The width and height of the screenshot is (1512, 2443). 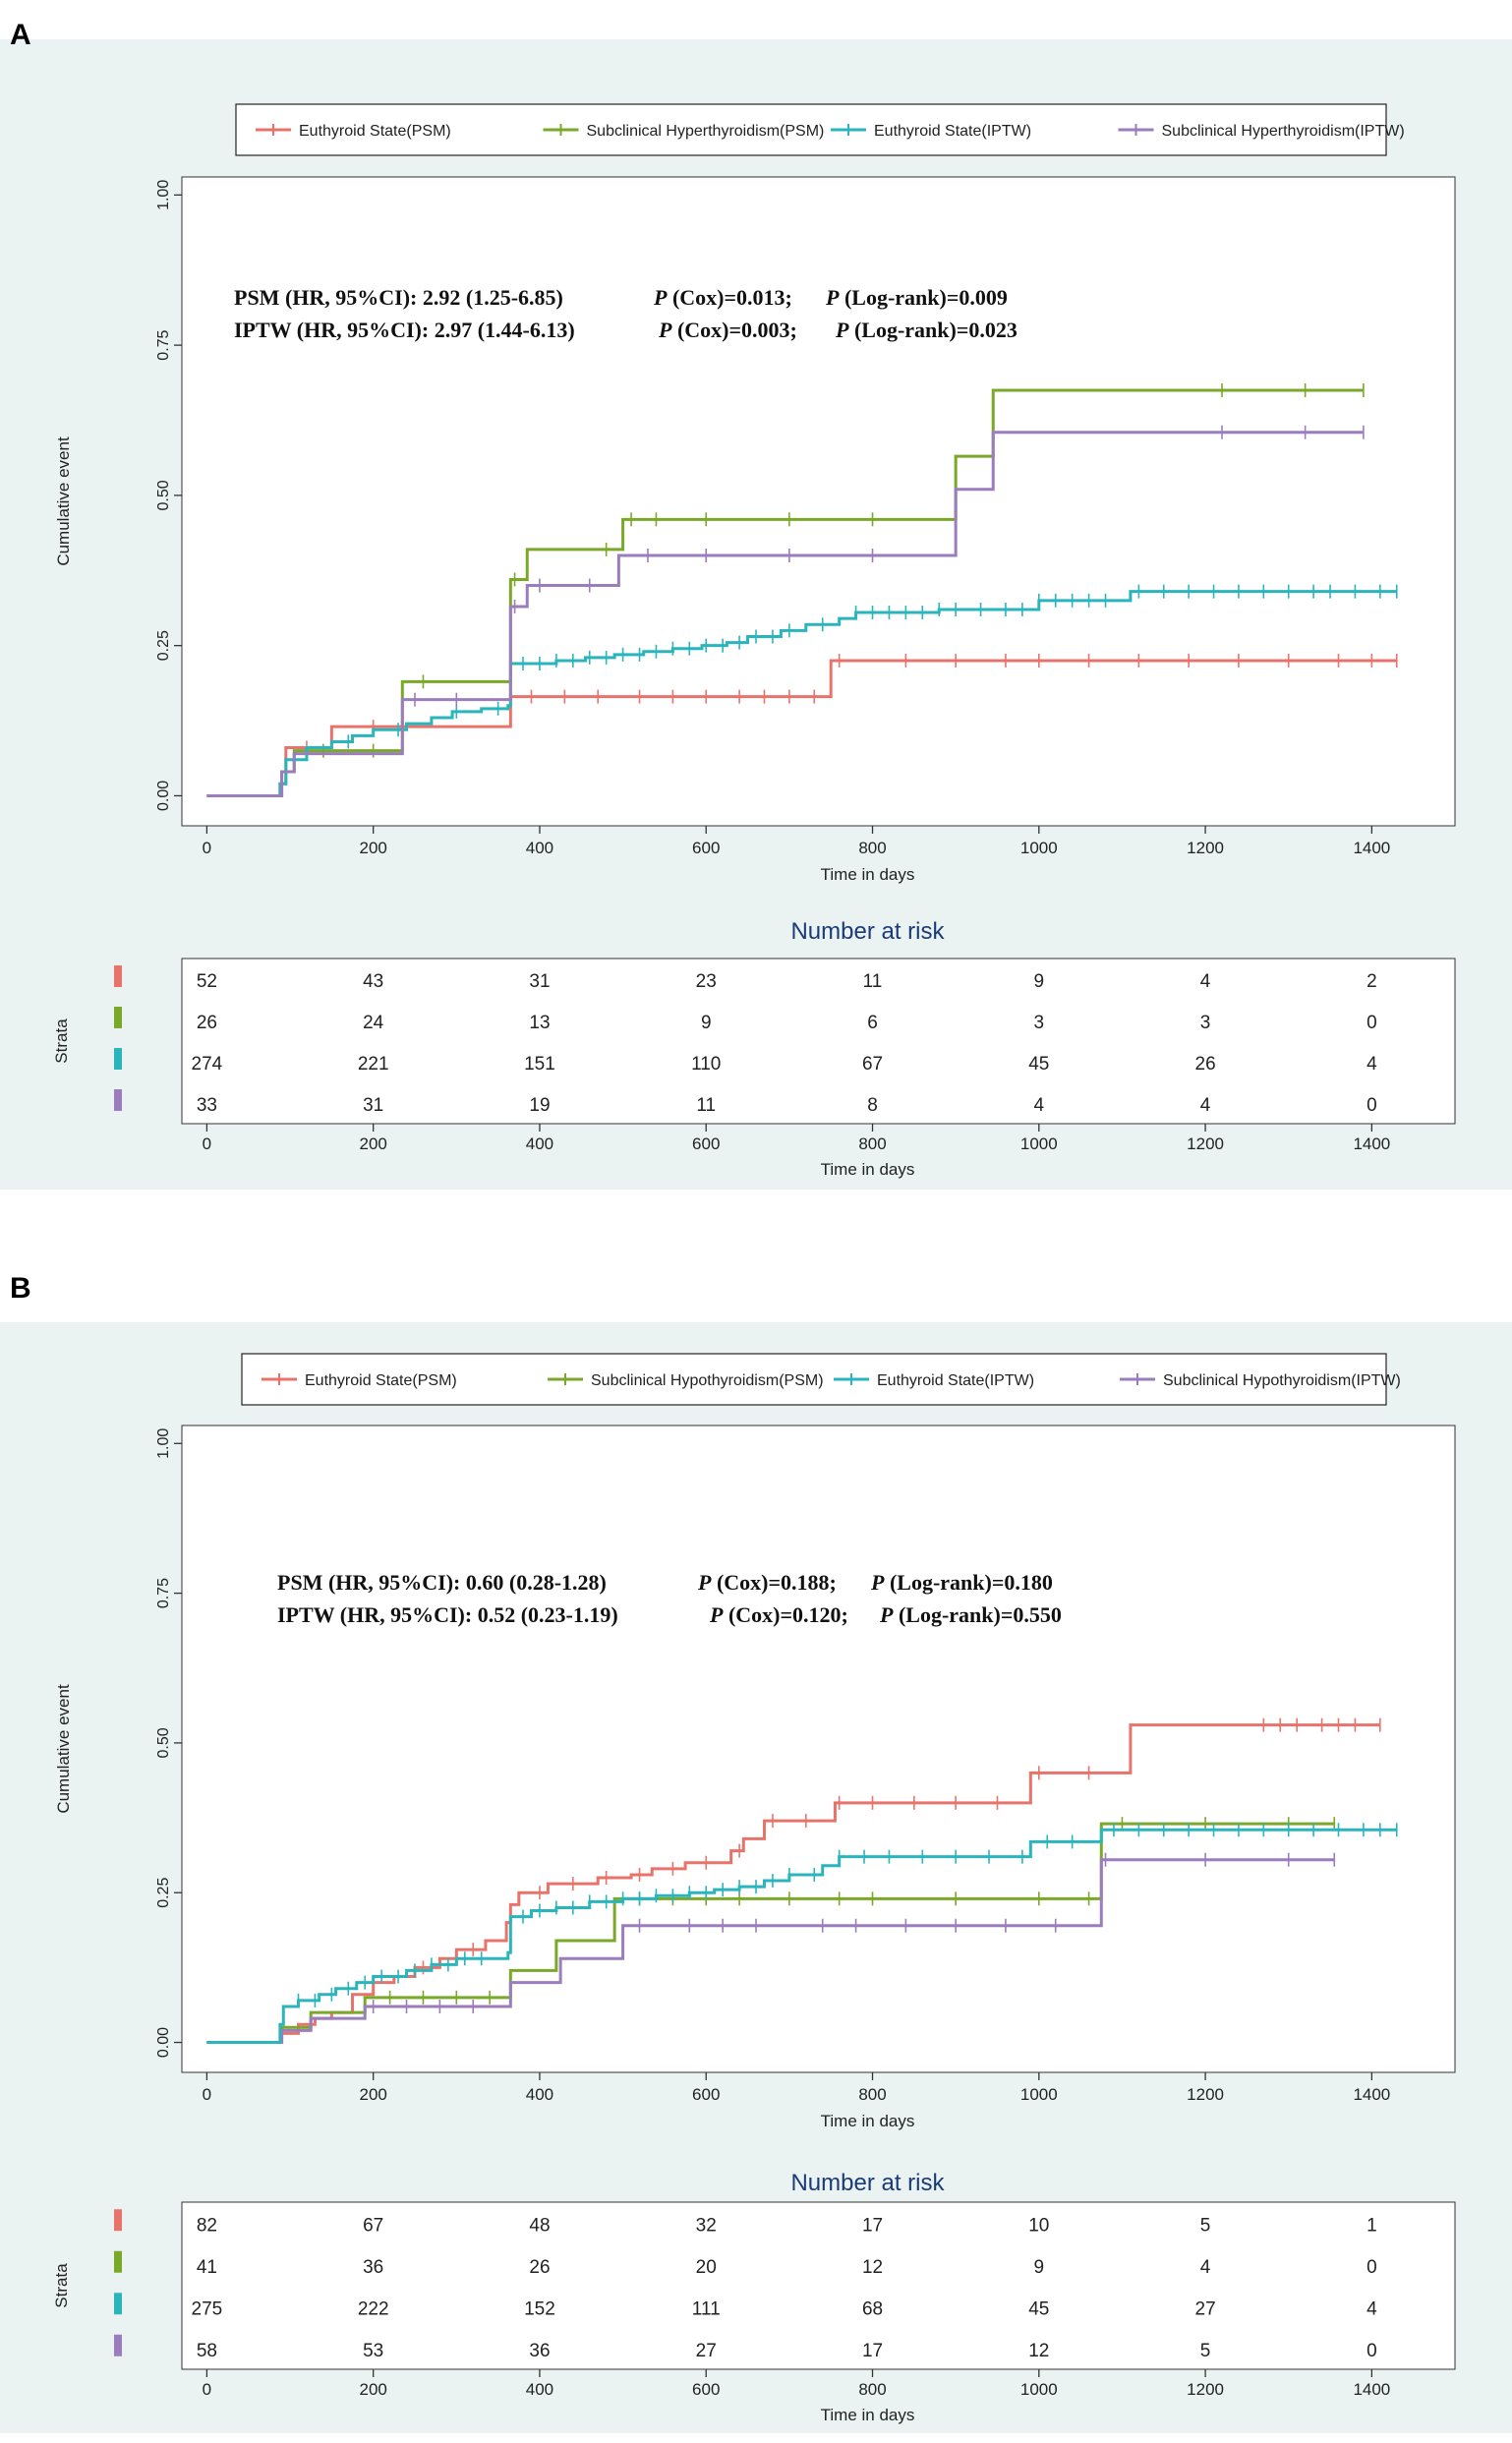 What do you see at coordinates (706, 981) in the screenshot?
I see `risk-count: 23` at bounding box center [706, 981].